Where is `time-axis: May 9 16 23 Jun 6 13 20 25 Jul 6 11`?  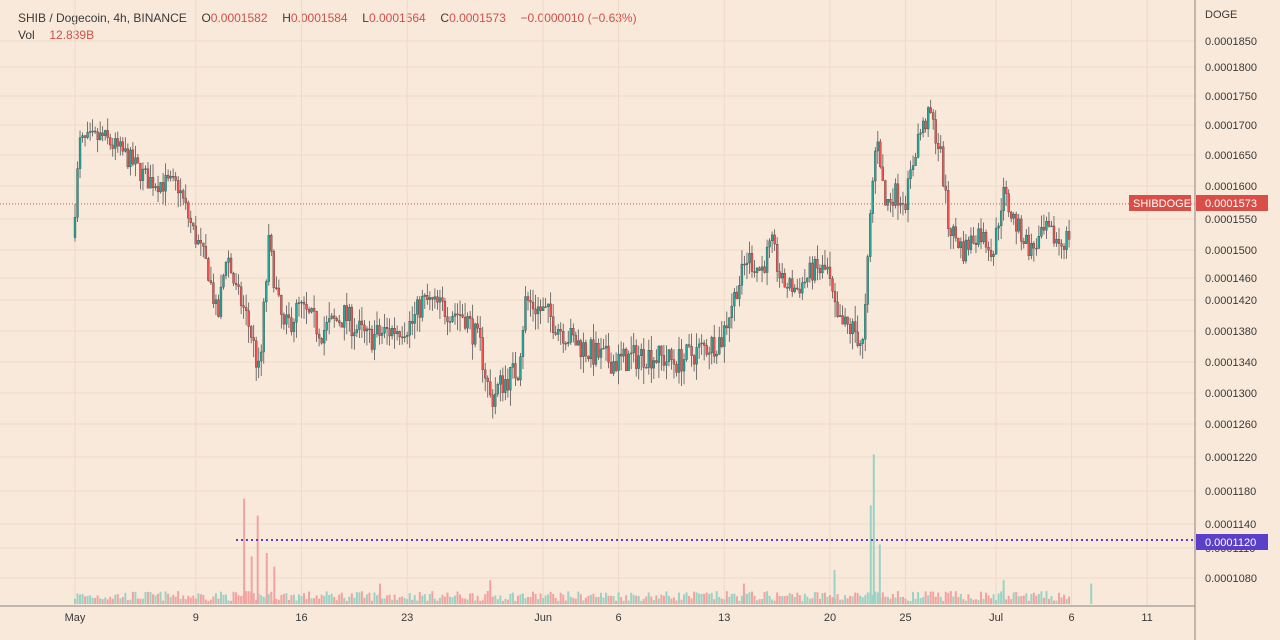 time-axis: May 9 16 23 Jun 6 13 20 25 Jul 6 11 is located at coordinates (609, 618).